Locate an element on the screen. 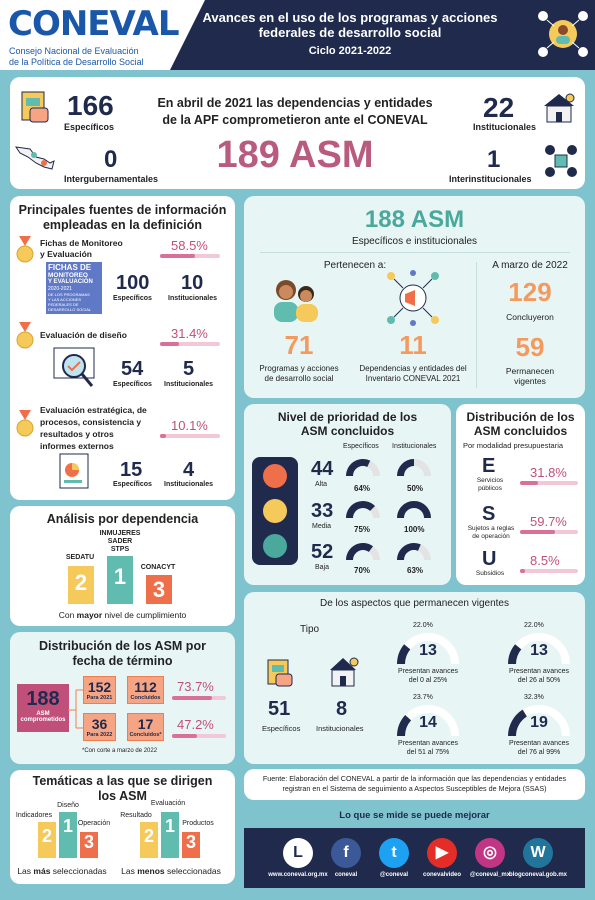 This screenshot has height=900, width=595. vig-inst-num: 8 is located at coordinates (342, 709).